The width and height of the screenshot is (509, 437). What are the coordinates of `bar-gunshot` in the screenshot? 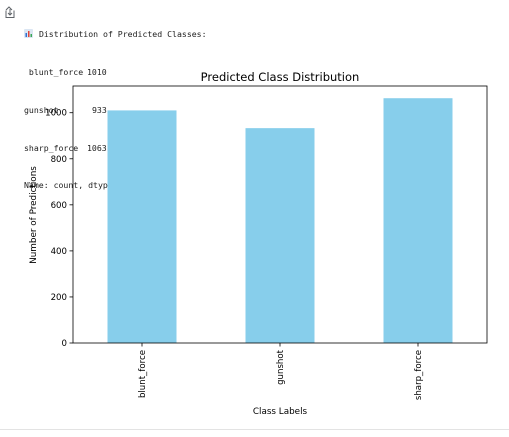 It's located at (280, 235).